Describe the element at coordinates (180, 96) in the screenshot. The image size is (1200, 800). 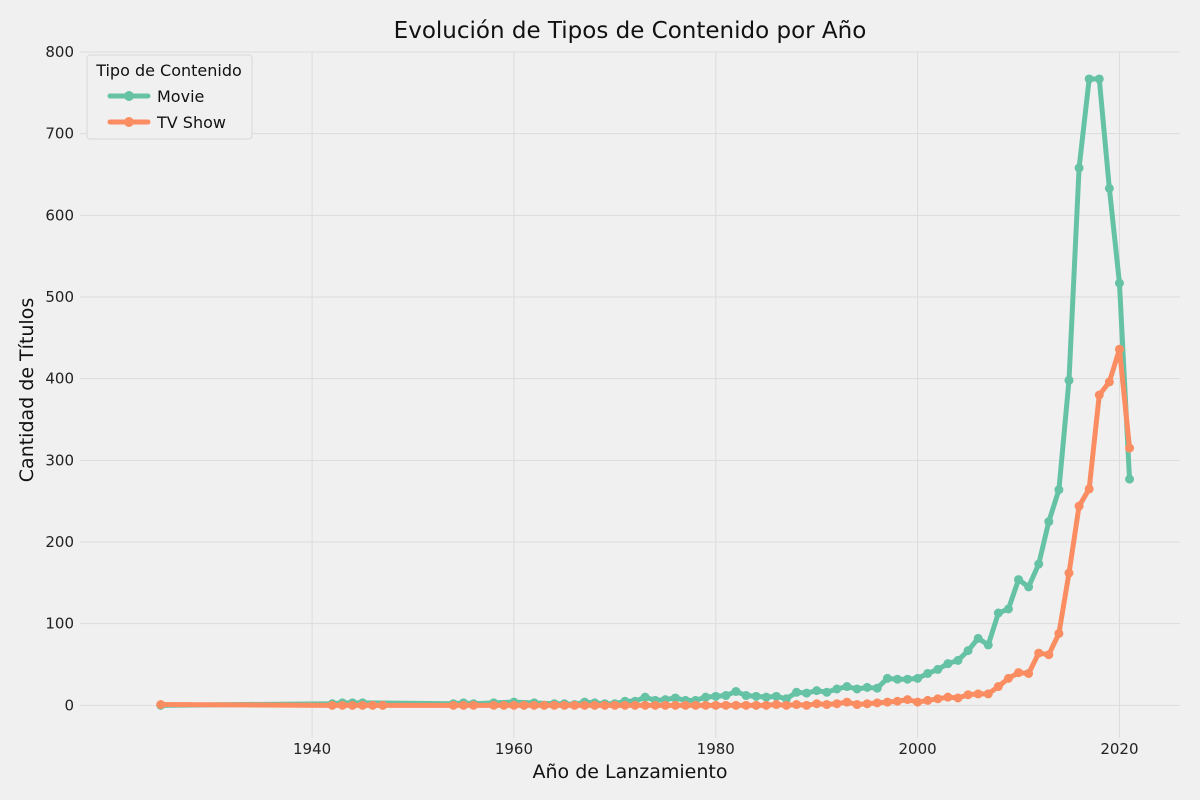
I see `legend-label-movie: Movie` at that location.